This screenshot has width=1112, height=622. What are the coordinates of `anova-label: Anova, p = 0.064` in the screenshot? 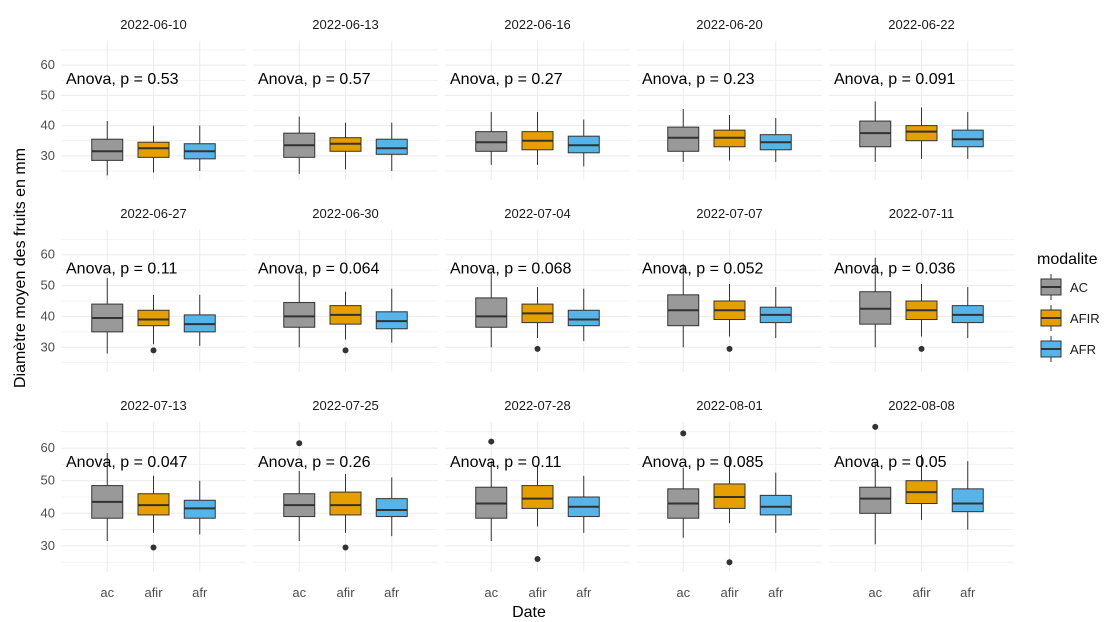 It's located at (319, 269).